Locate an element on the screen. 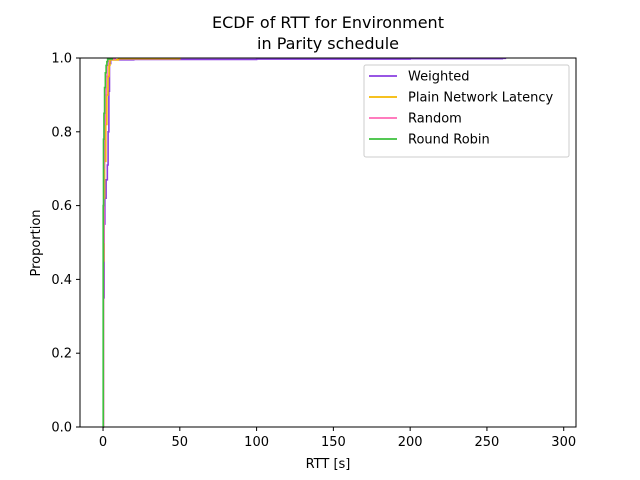  y-tick-label: 0.4 is located at coordinates (61, 280).